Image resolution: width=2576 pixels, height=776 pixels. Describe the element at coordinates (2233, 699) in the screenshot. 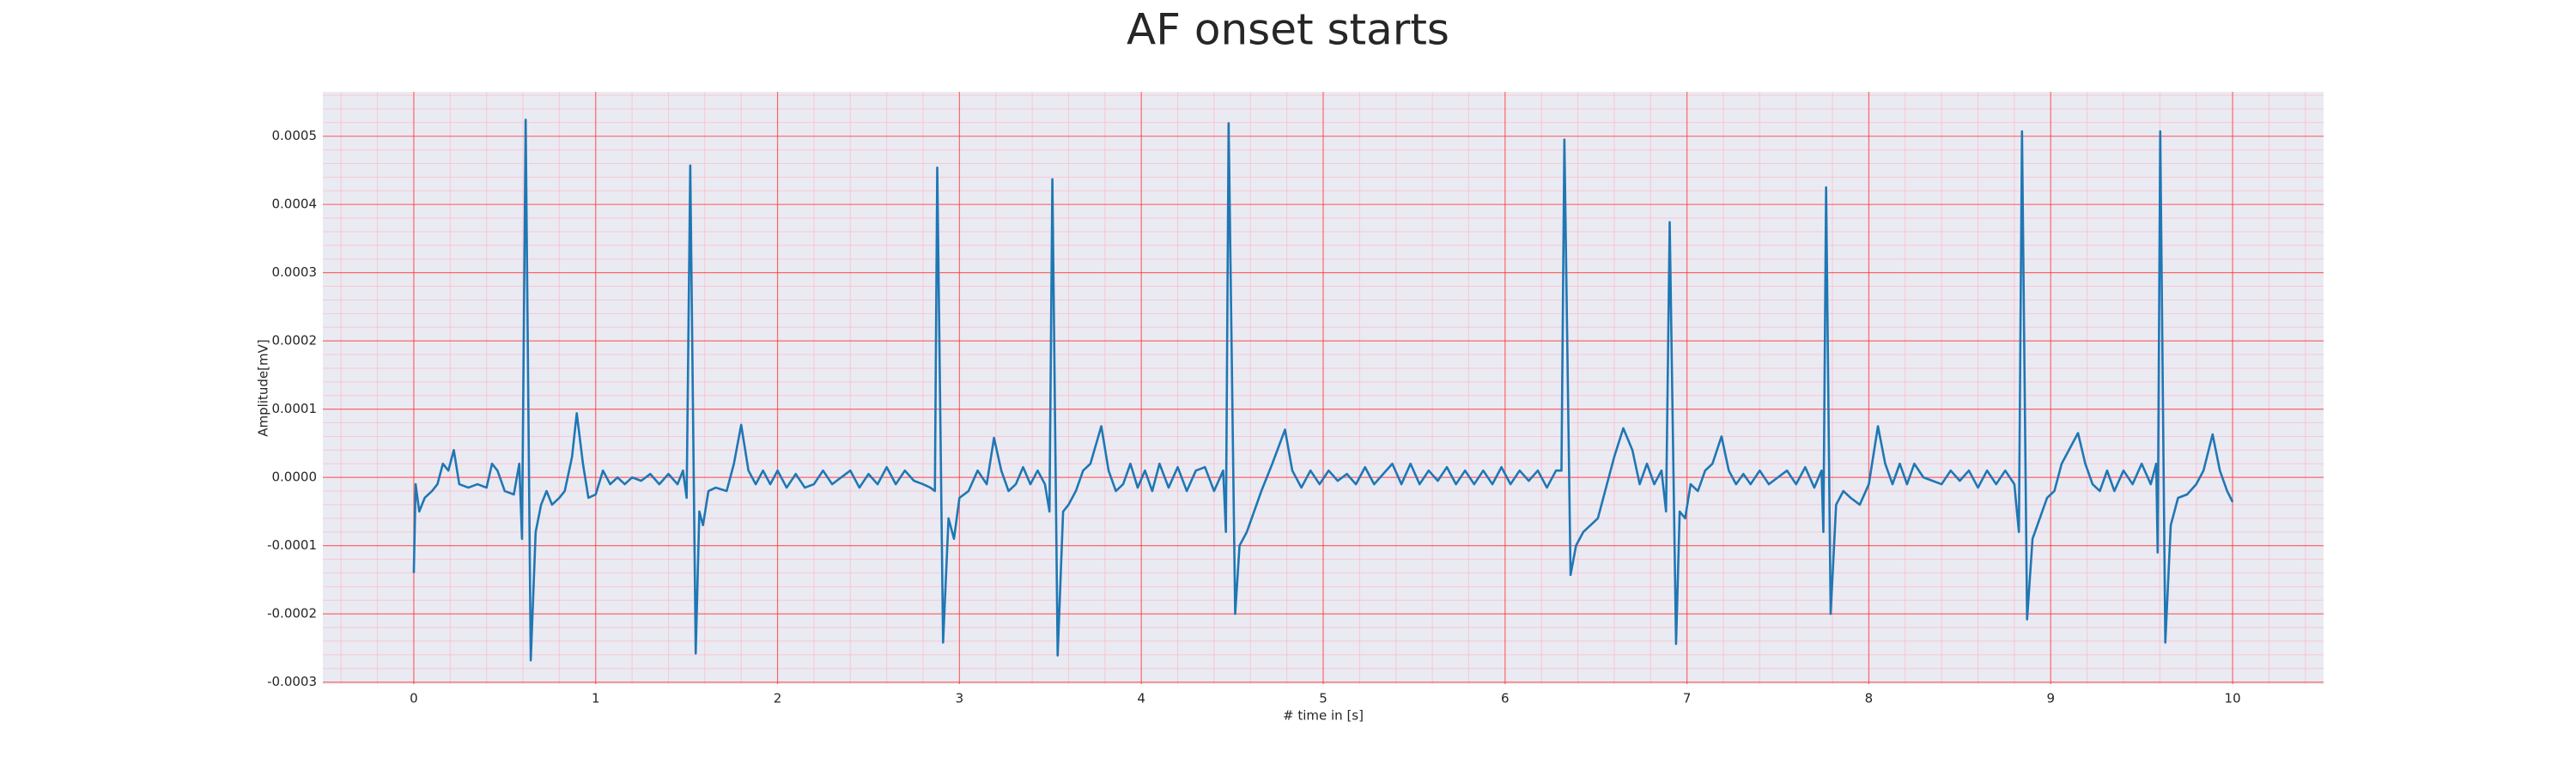

I see `x-tick-label: 10` at that location.